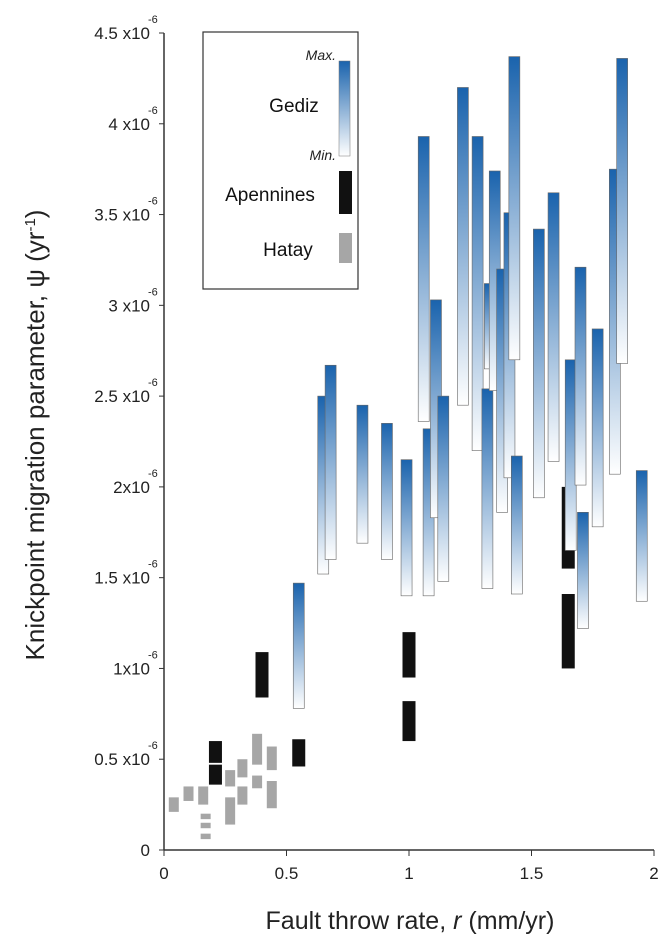  I want to click on y-tick-label: 0, so click(145, 850).